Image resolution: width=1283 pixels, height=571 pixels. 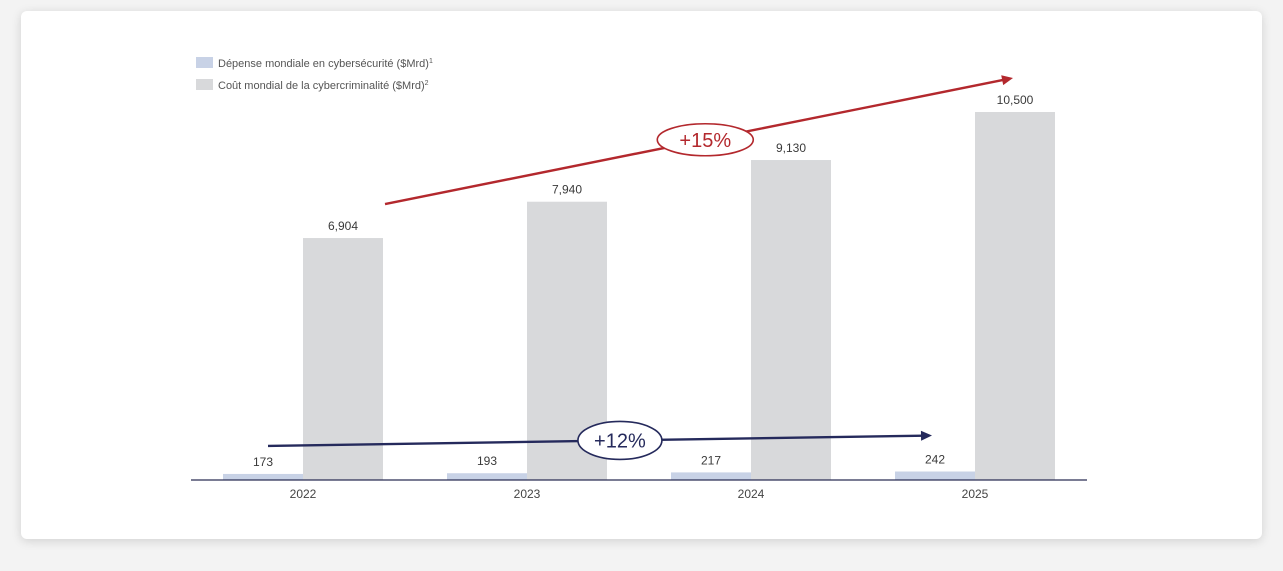 What do you see at coordinates (711, 460) in the screenshot?
I see `value-label-spending-2024: 217` at bounding box center [711, 460].